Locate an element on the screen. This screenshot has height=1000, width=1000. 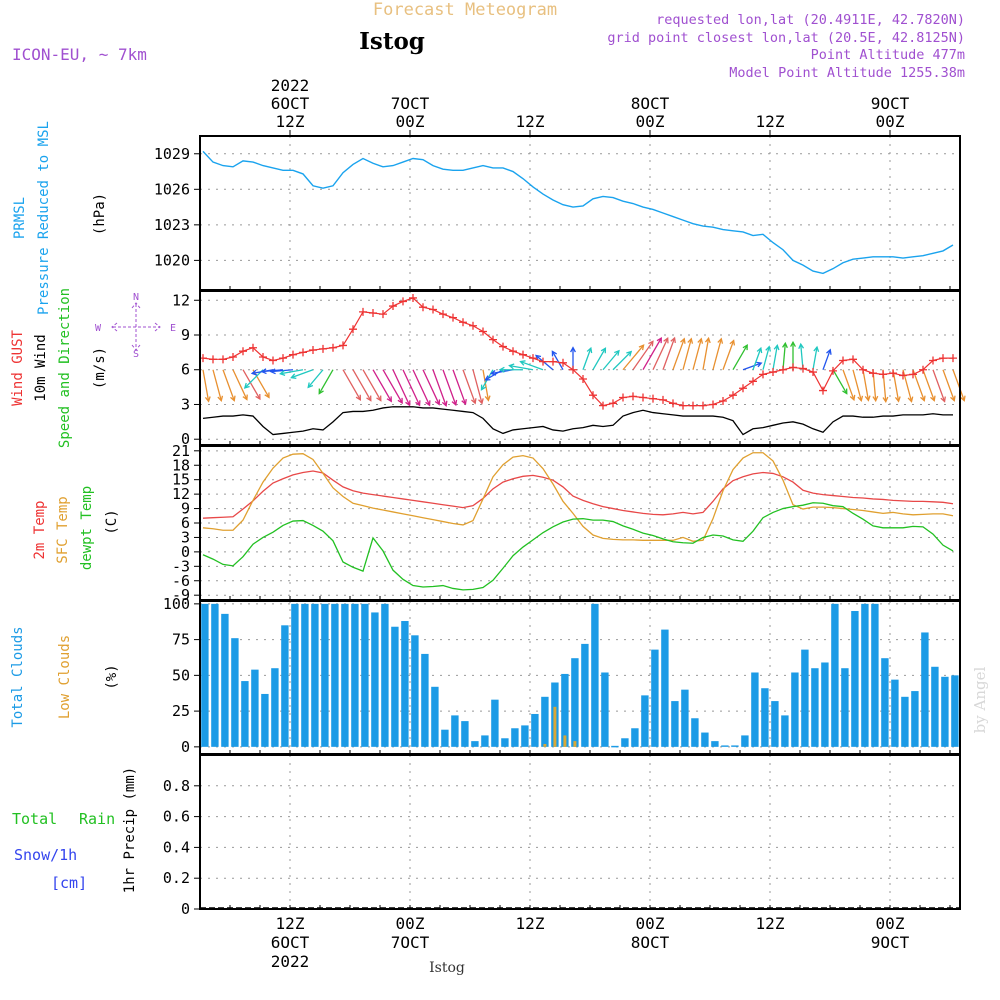
y-tick-label: 0.2 is located at coordinates (176, 878).